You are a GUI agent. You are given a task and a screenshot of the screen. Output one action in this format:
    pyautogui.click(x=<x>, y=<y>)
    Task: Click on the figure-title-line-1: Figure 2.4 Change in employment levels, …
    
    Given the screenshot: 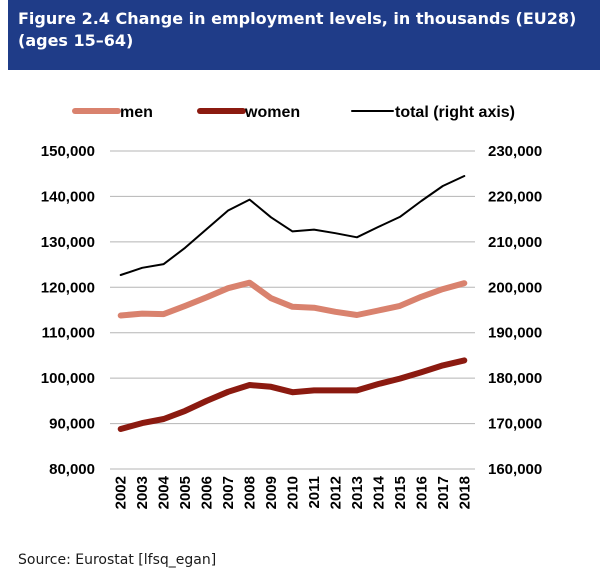 What is the action you would take?
    pyautogui.click(x=297, y=18)
    